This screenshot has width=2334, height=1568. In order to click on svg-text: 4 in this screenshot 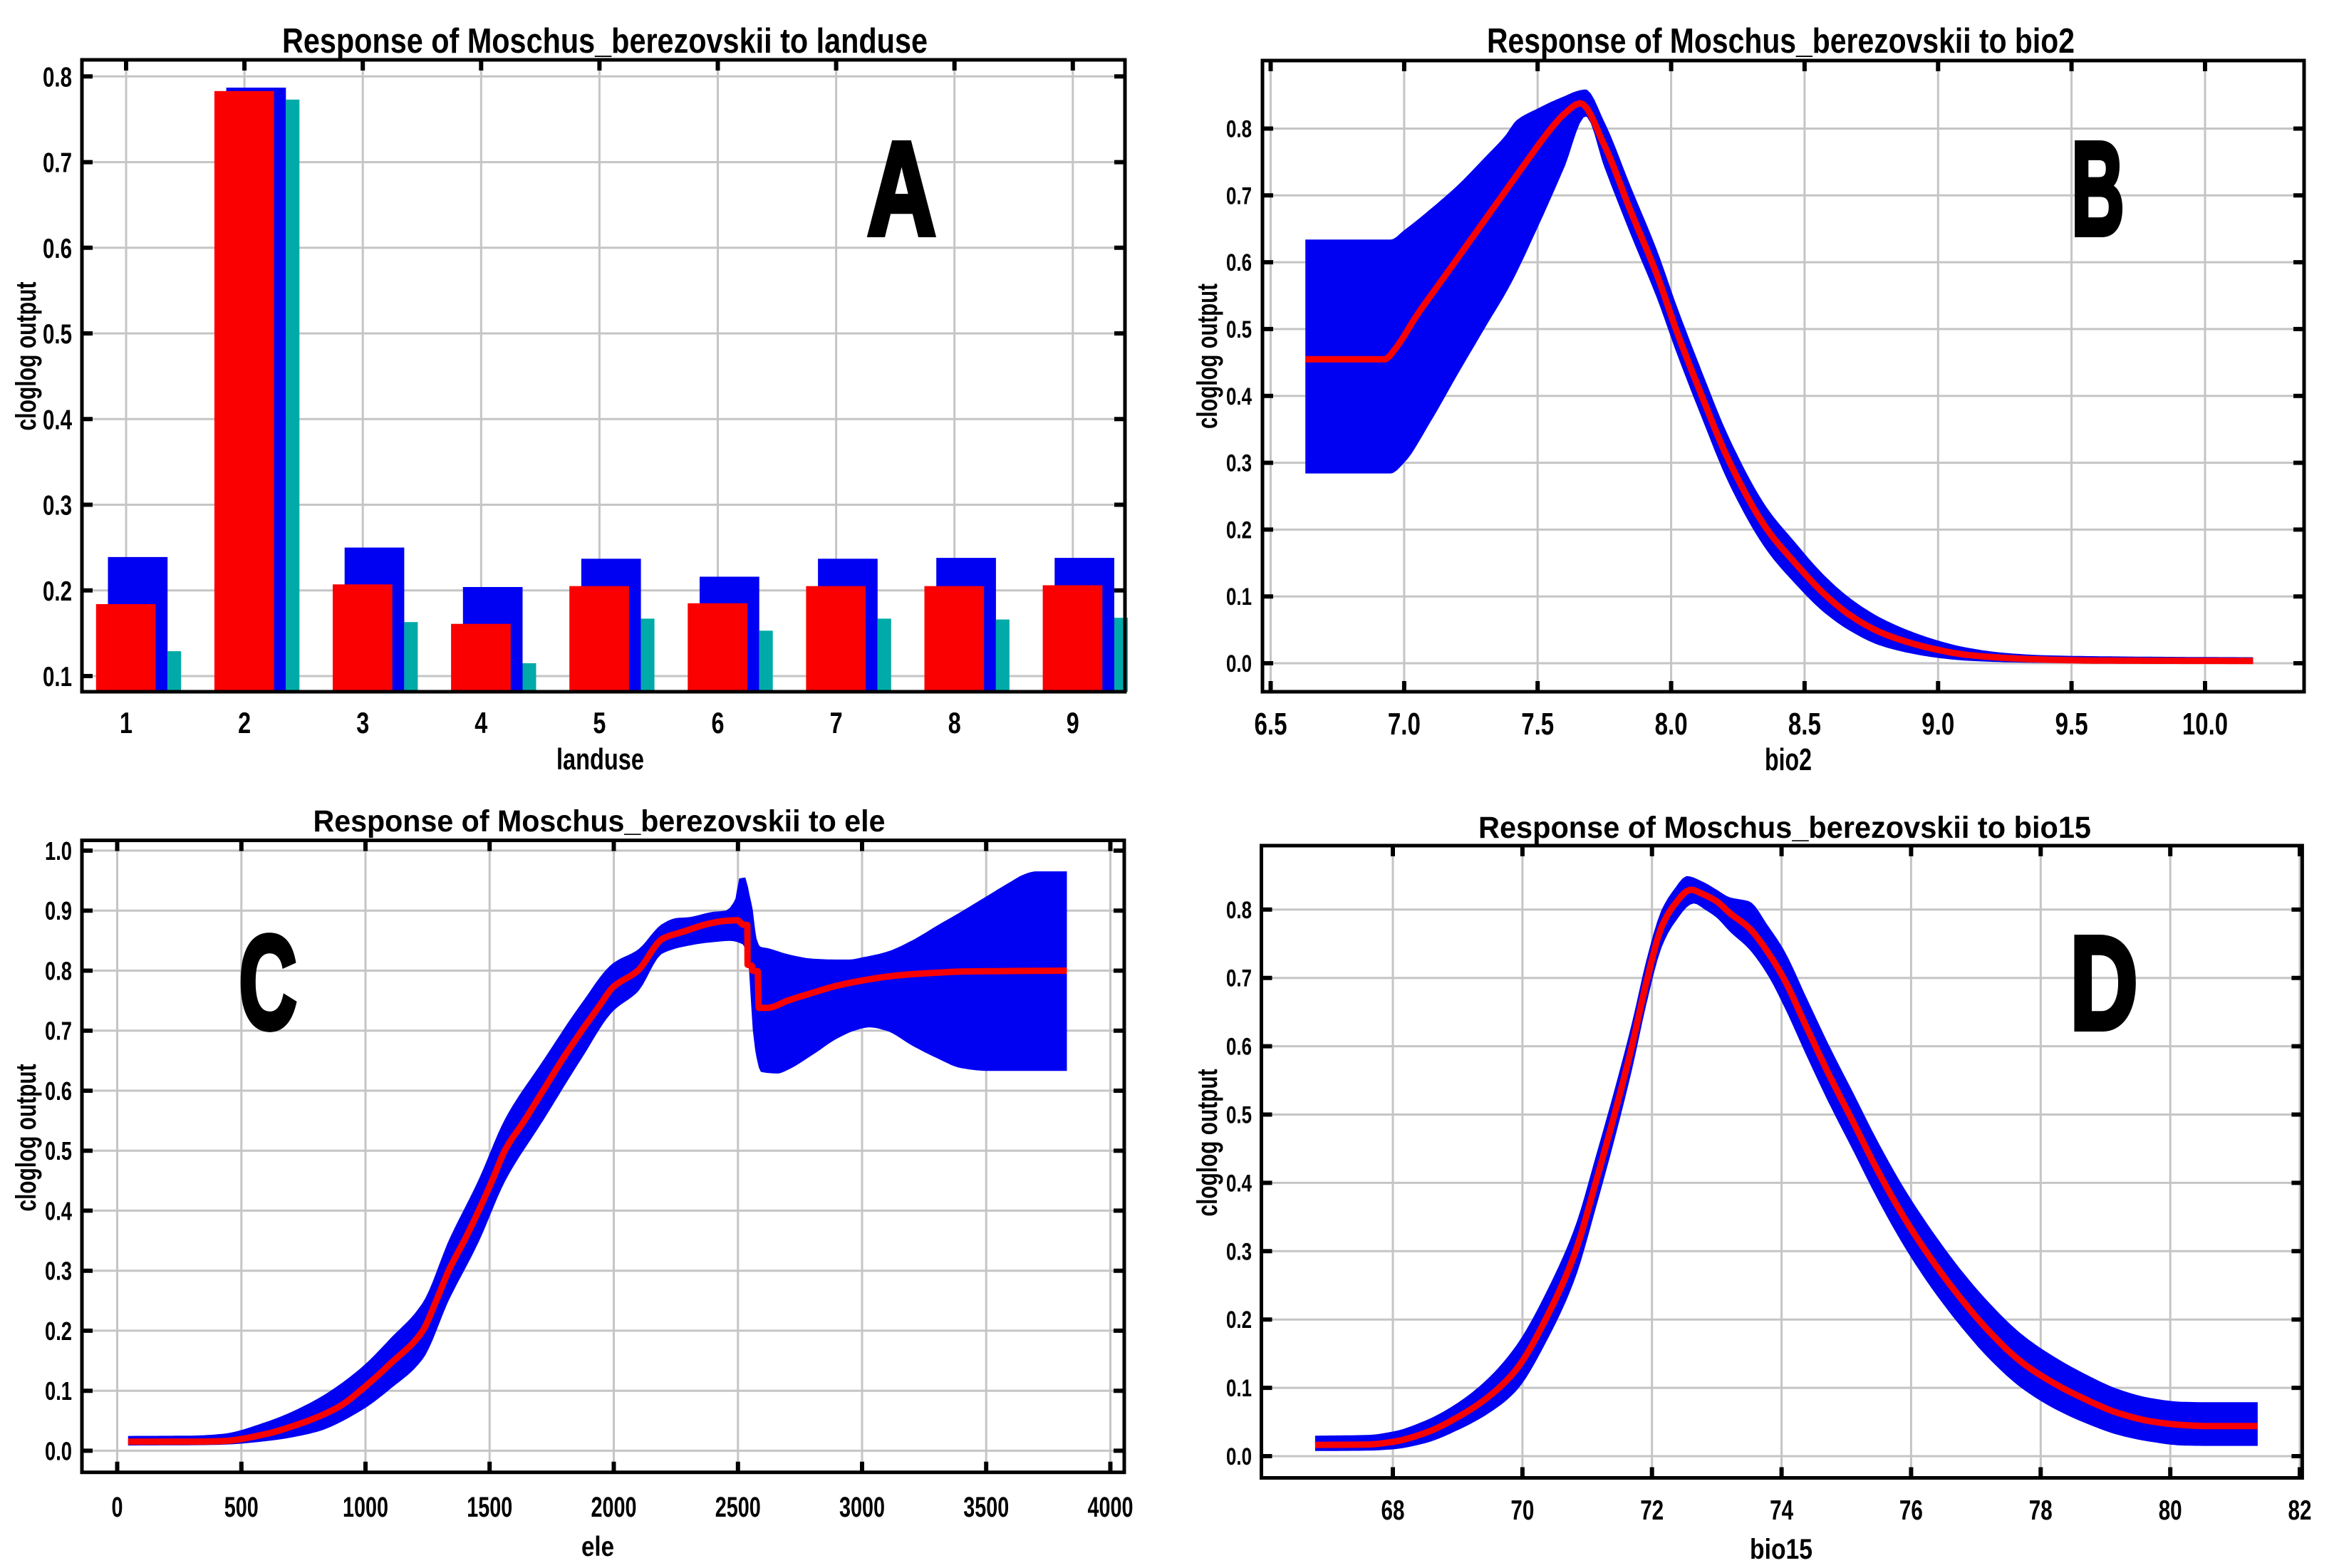, I will do `click(480, 722)`.